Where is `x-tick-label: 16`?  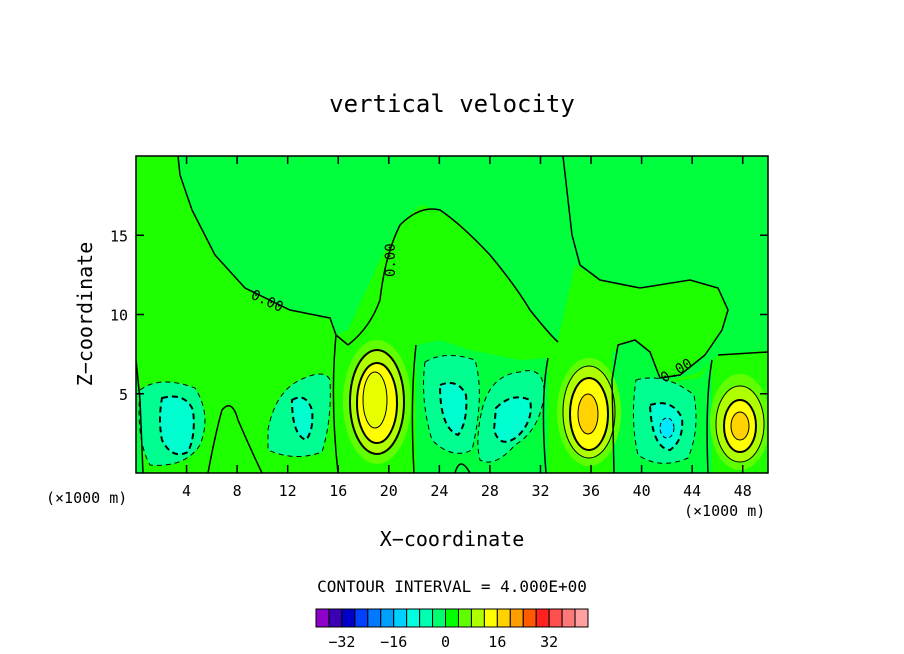
x-tick-label: 16 is located at coordinates (338, 491).